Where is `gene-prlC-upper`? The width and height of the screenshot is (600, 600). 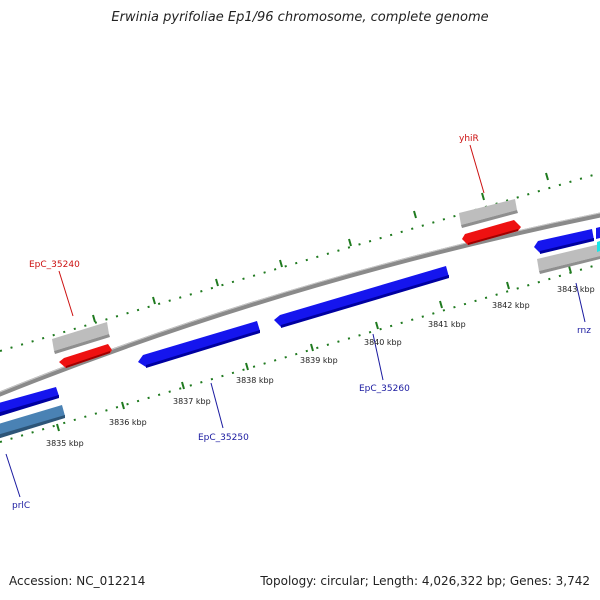
gene-prlC-upper is located at coordinates (29, 401).